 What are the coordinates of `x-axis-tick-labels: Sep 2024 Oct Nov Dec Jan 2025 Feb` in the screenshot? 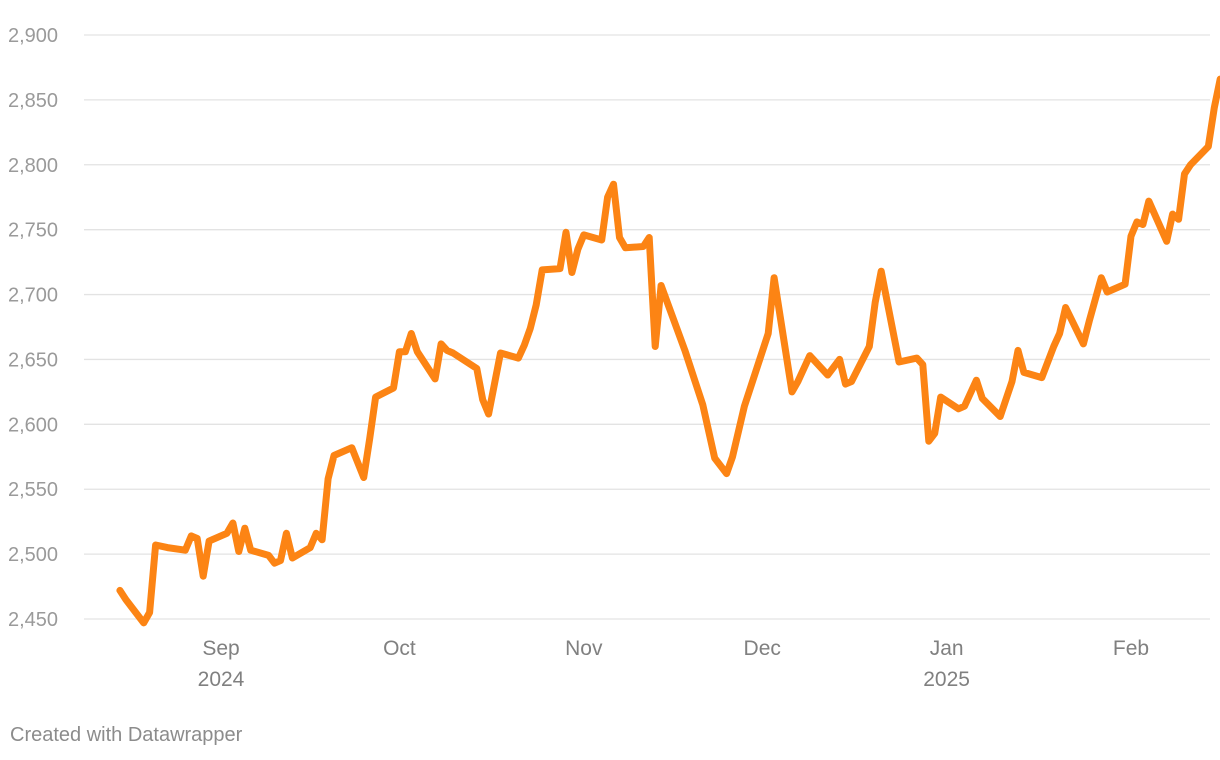 It's located at (673, 664).